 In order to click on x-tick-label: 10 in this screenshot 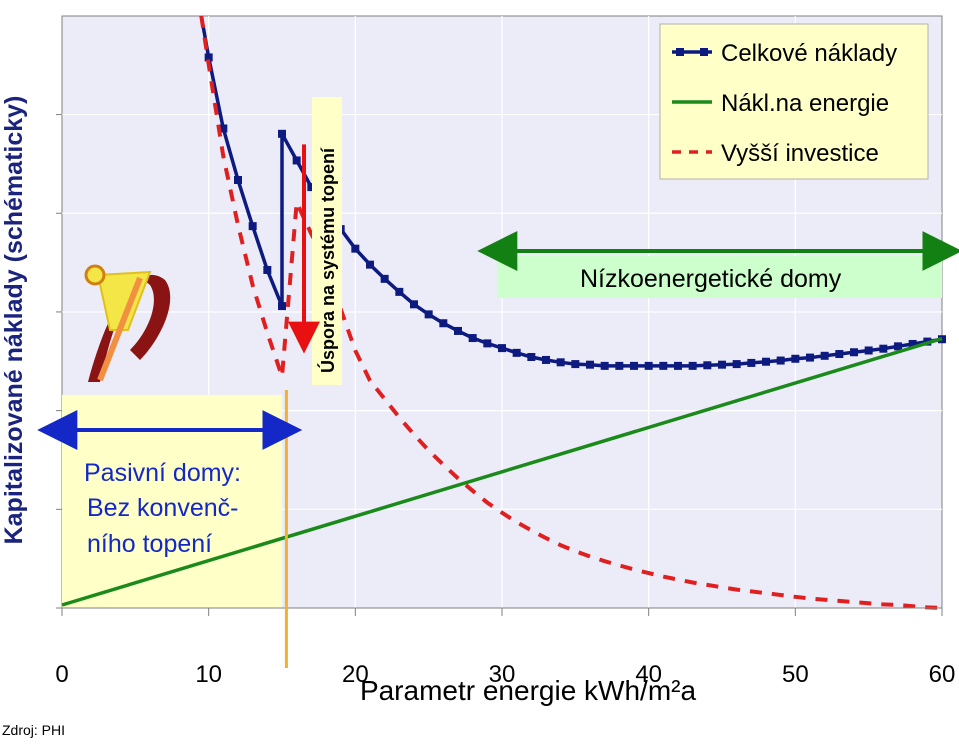, I will do `click(208, 674)`.